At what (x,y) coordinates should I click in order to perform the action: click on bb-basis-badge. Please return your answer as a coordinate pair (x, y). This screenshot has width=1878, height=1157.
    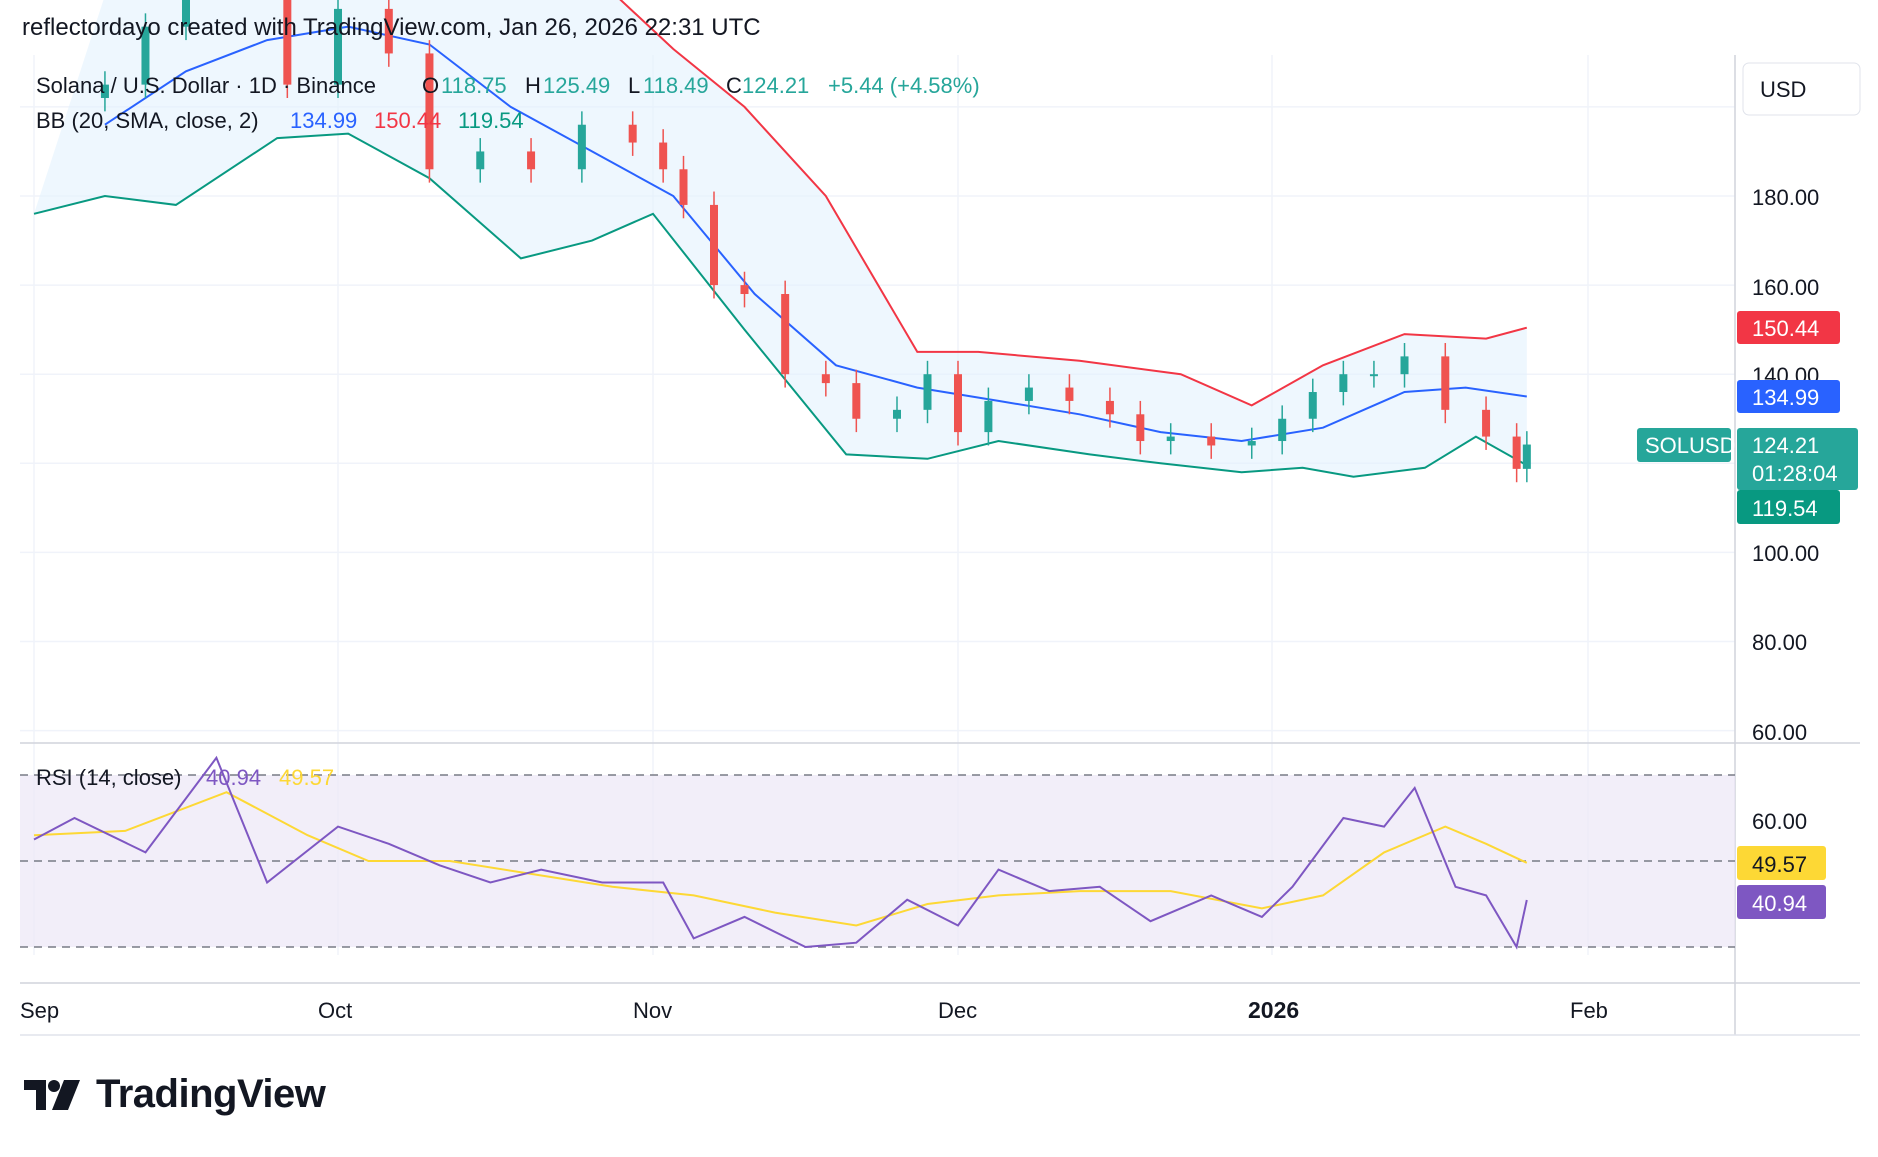
    Looking at the image, I should click on (1788, 396).